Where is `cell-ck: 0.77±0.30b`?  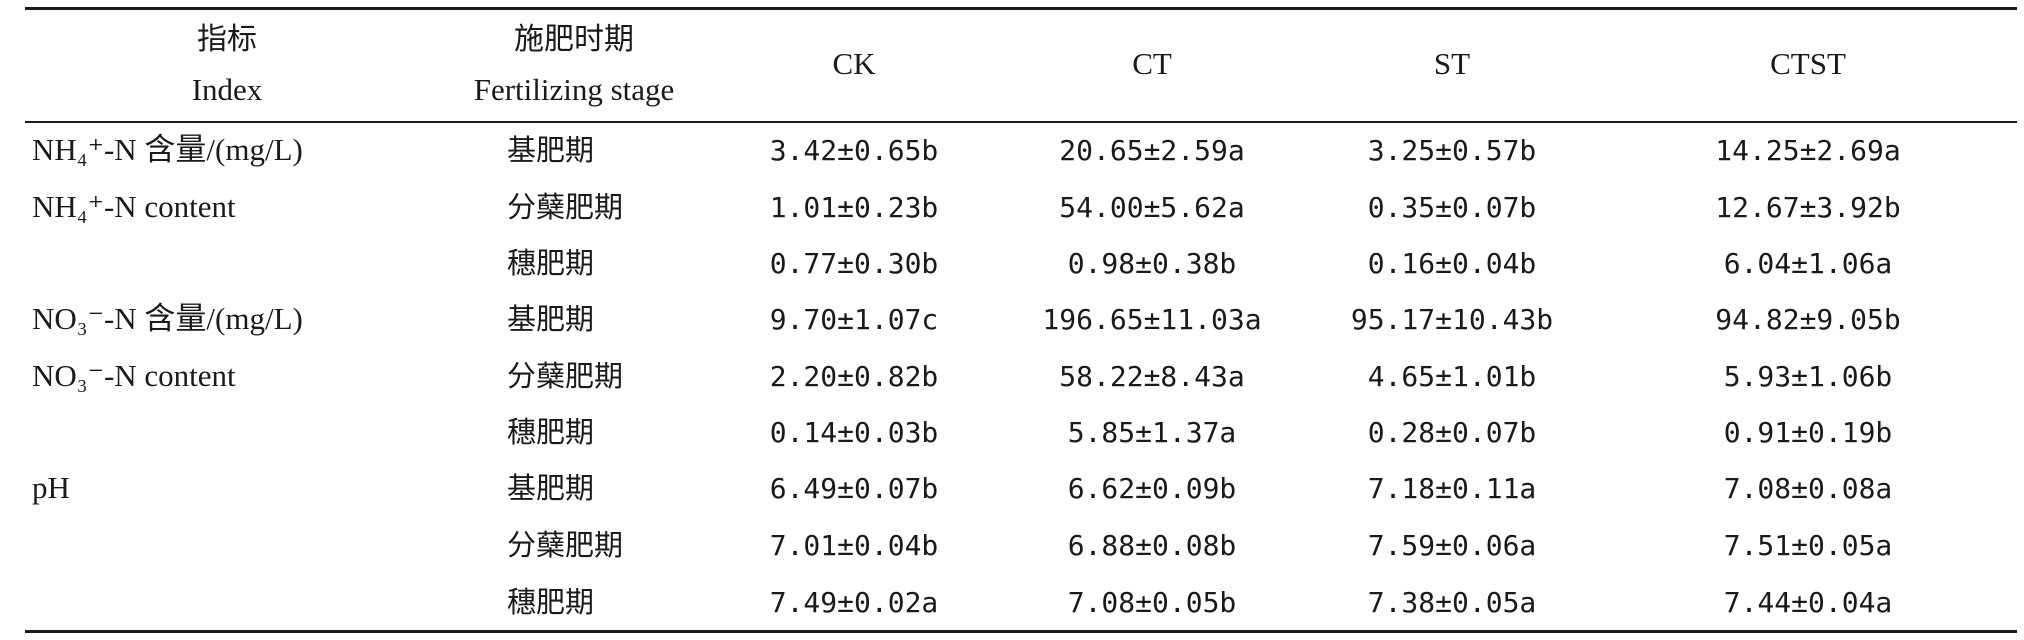
cell-ck: 0.77±0.30b is located at coordinates (854, 263).